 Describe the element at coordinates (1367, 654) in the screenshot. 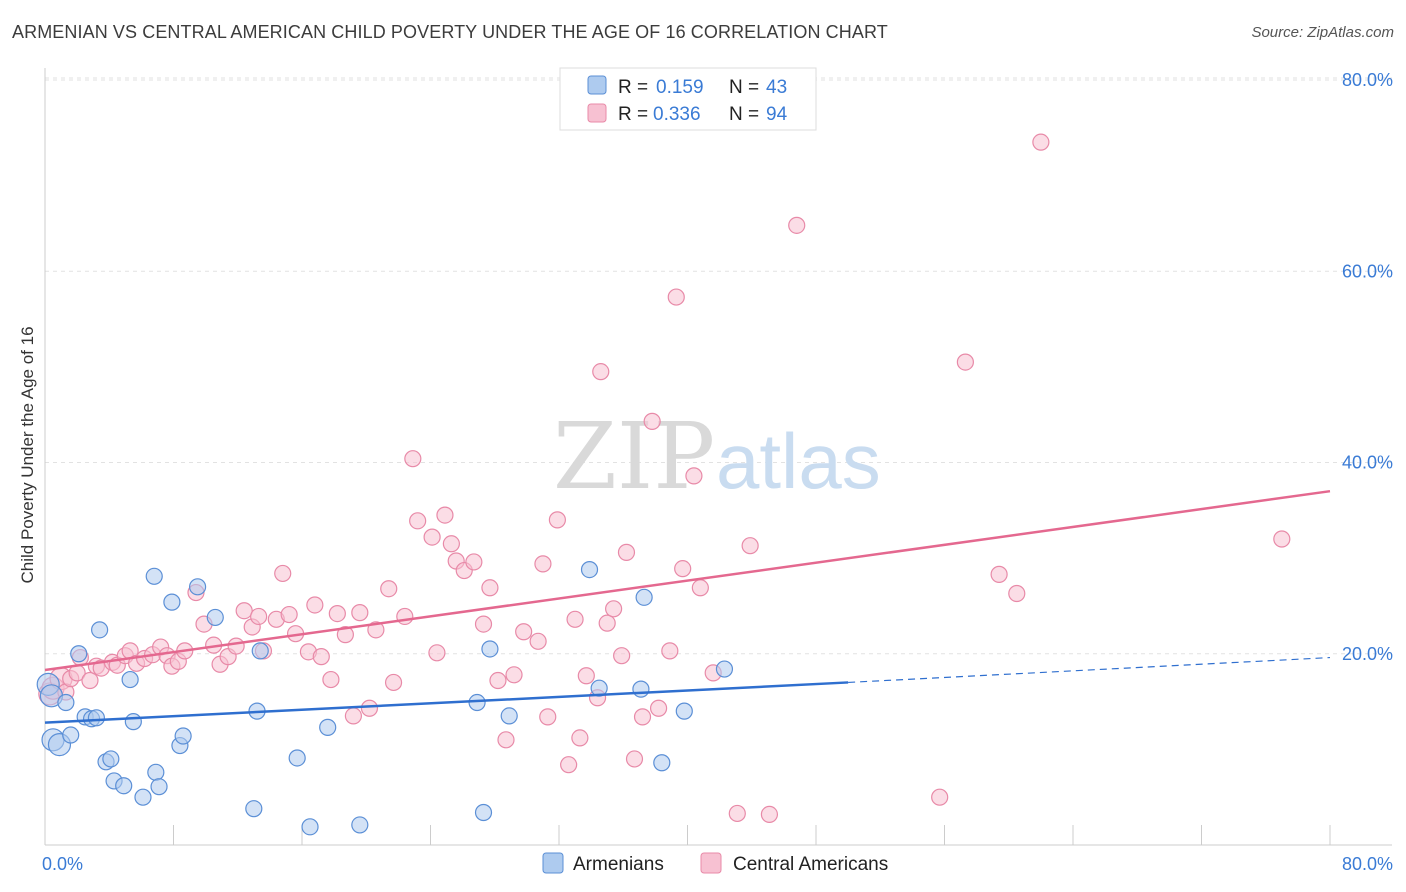

I see `y-tick-label-0: 20.0%` at that location.